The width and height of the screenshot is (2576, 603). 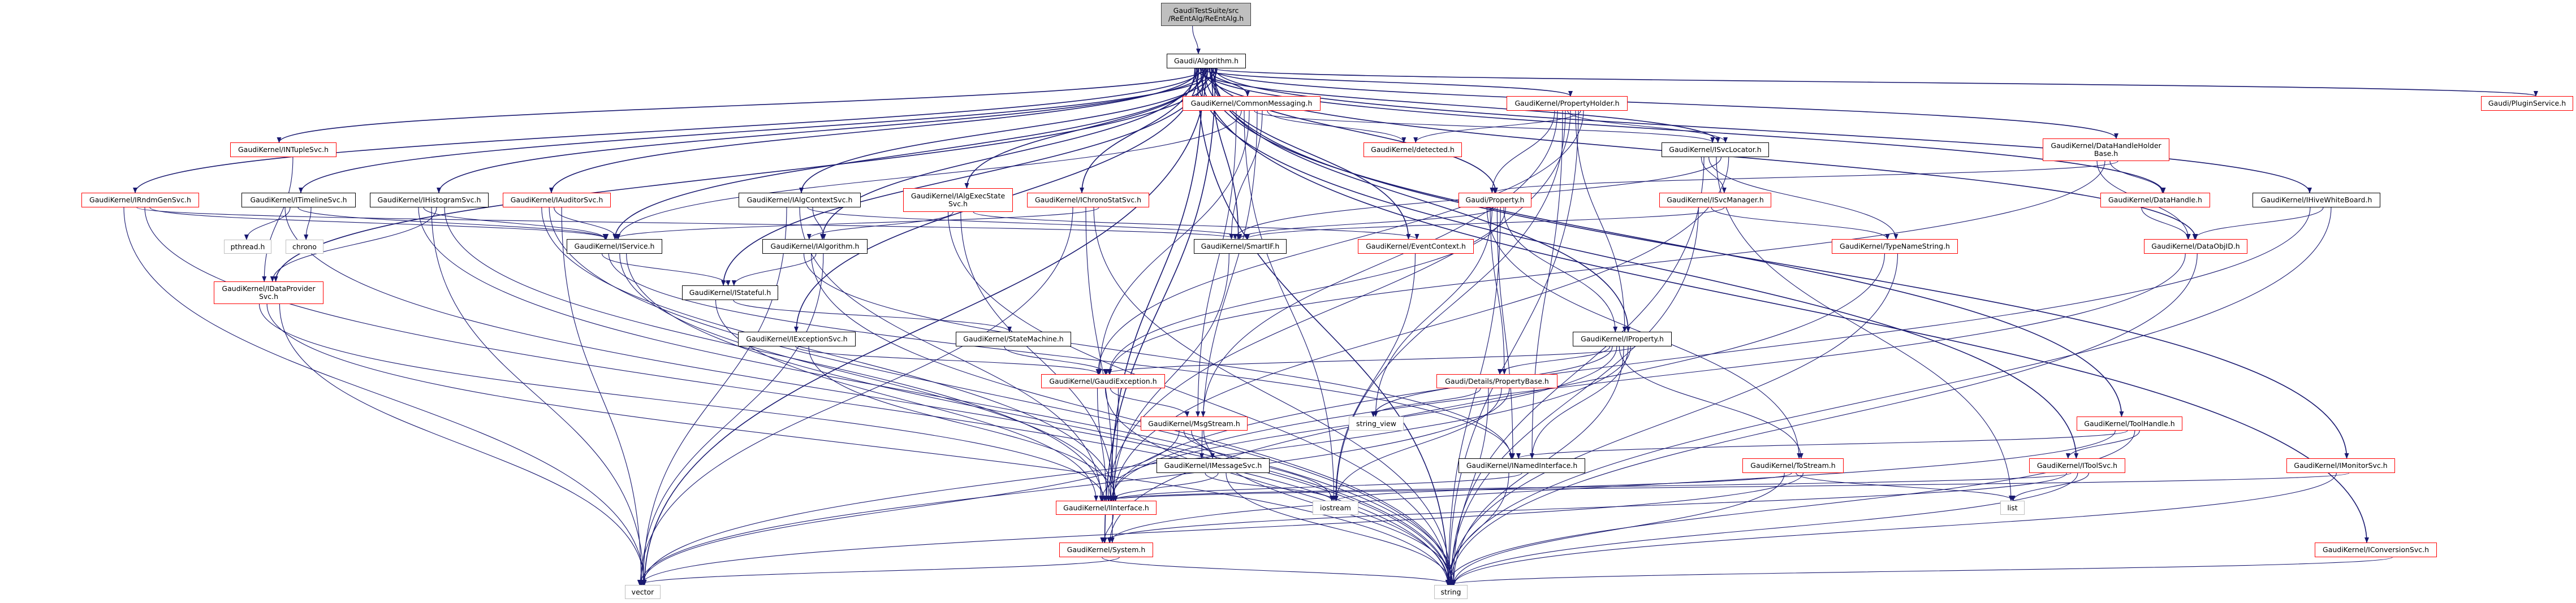 I want to click on node-dataobjid: GaudiKernel/DataObjID.h, so click(x=2195, y=246).